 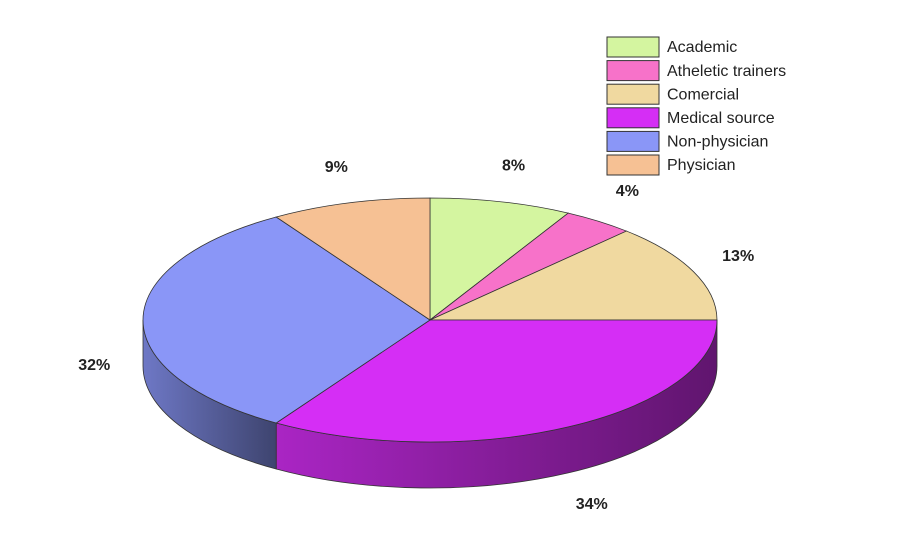 I want to click on legend-label: Comercial, so click(x=703, y=94).